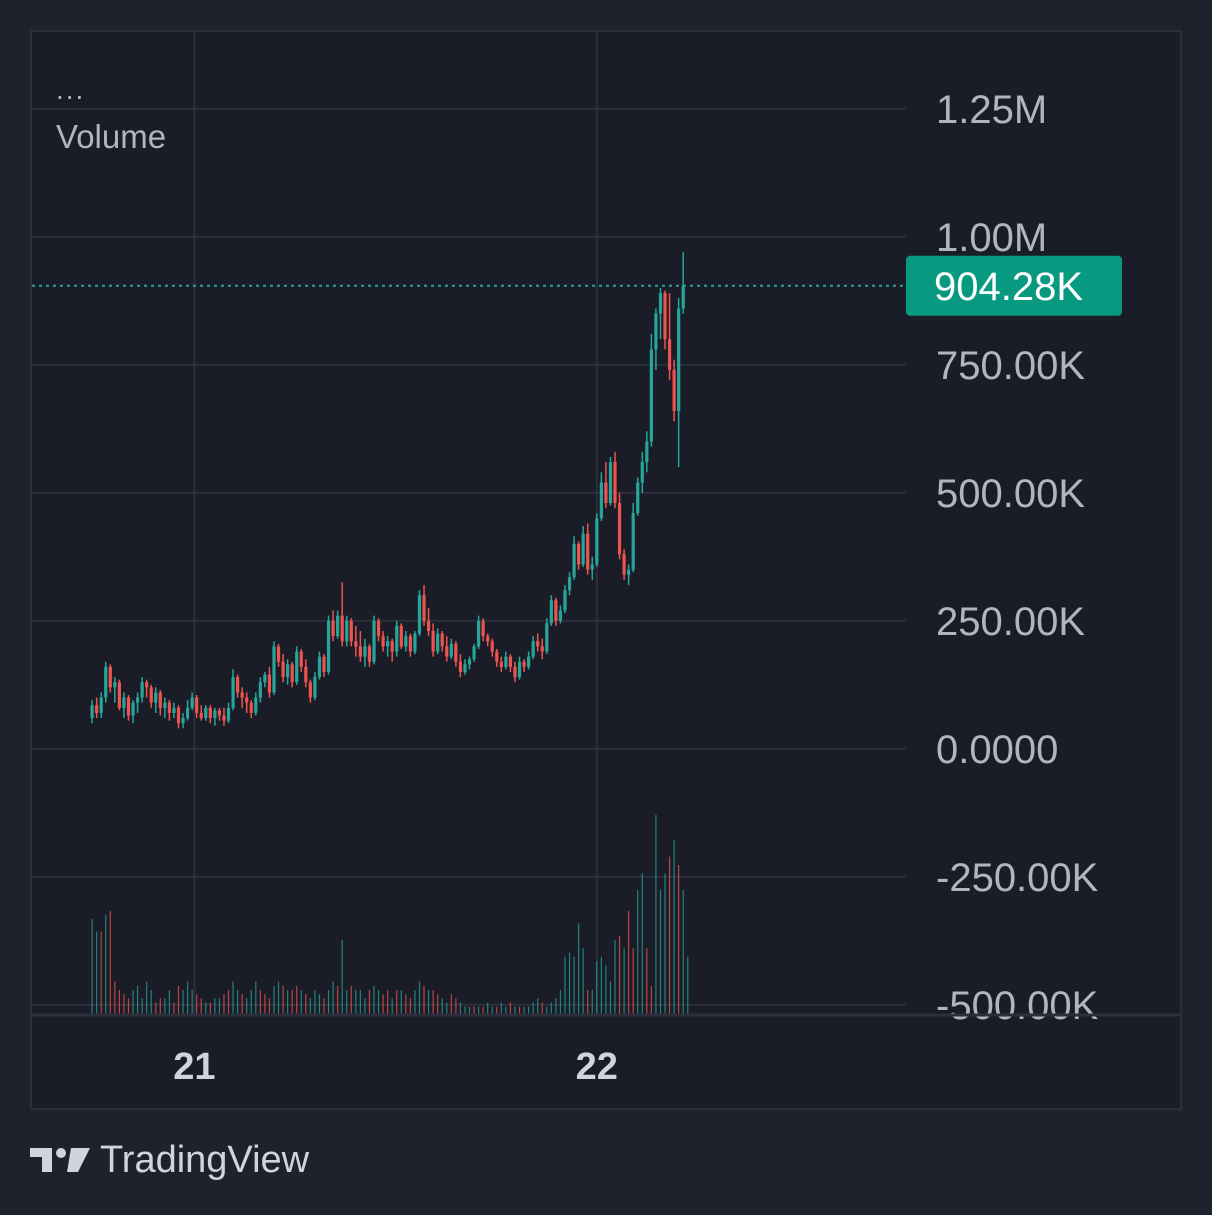 The height and width of the screenshot is (1215, 1212). I want to click on x-axis: 21 22, so click(395, 1067).